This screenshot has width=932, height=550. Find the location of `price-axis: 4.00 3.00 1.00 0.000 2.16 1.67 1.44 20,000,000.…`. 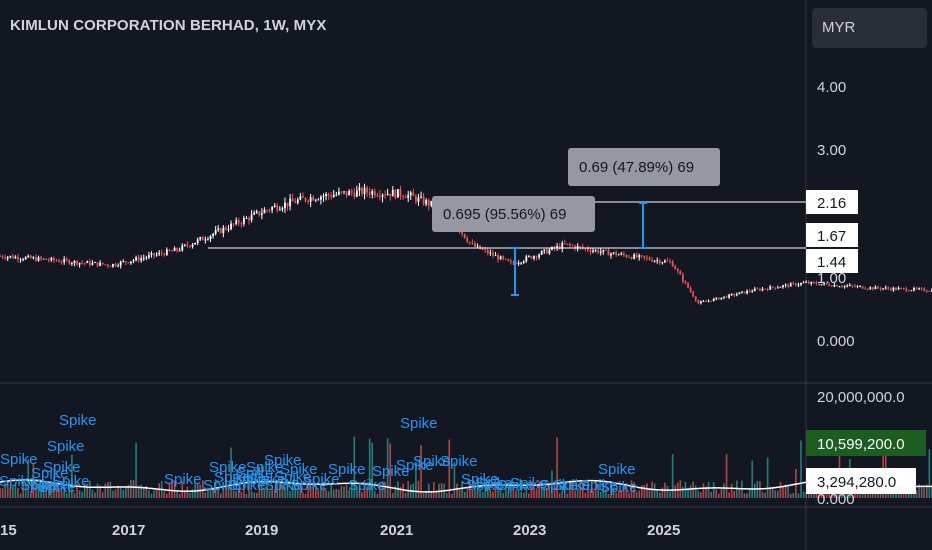

price-axis: 4.00 3.00 1.00 0.000 2.16 1.67 1.44 20,000,000.… is located at coordinates (866, 293).